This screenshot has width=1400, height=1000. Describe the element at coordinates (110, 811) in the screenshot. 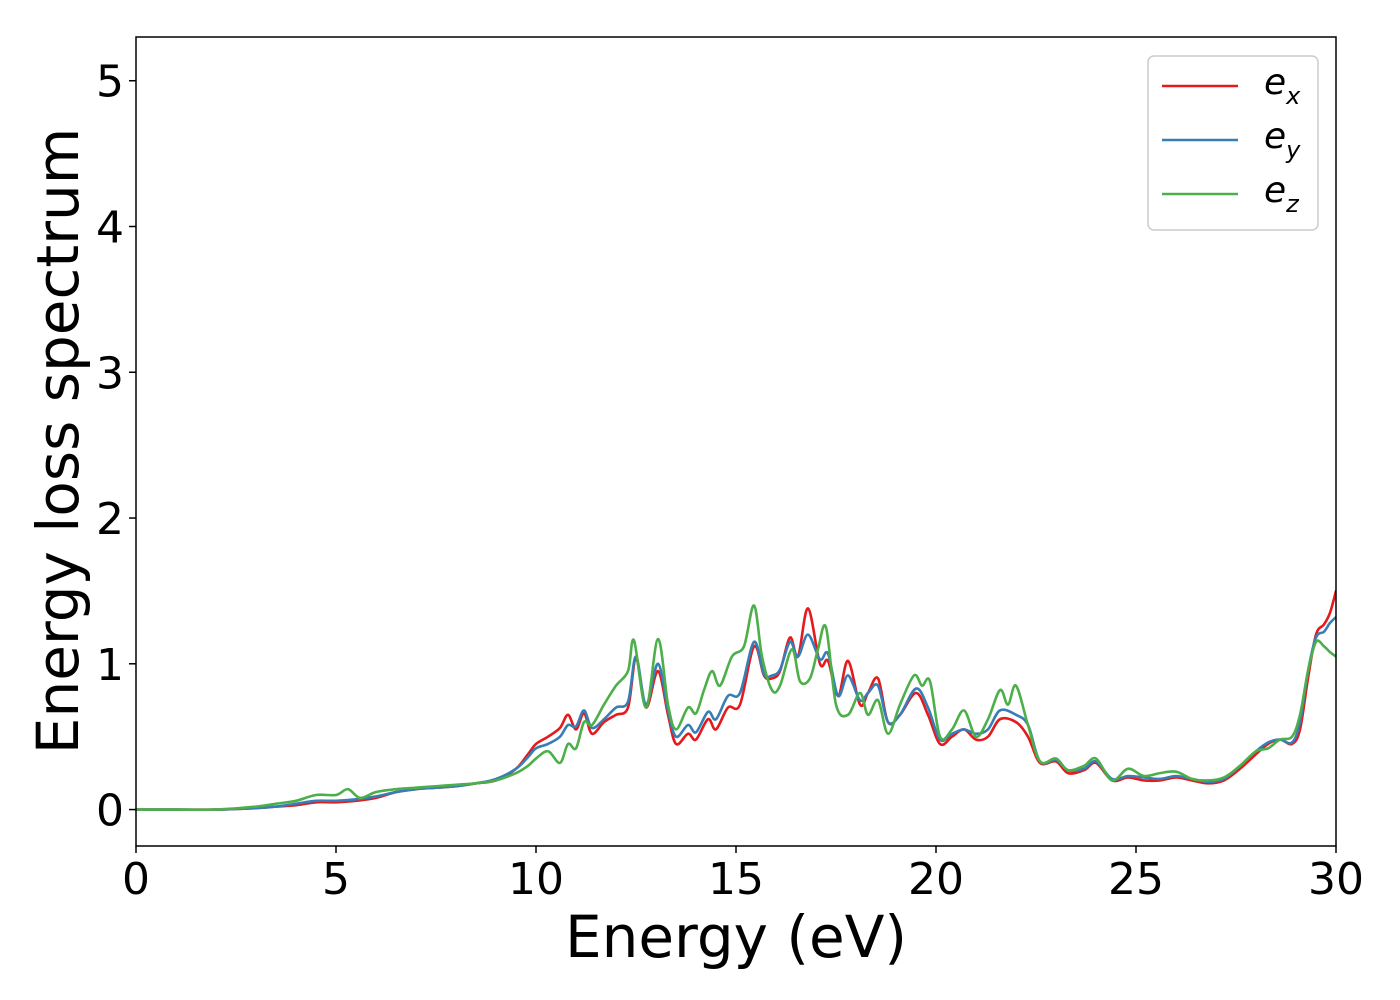

I see `y-tick-label: 0` at that location.